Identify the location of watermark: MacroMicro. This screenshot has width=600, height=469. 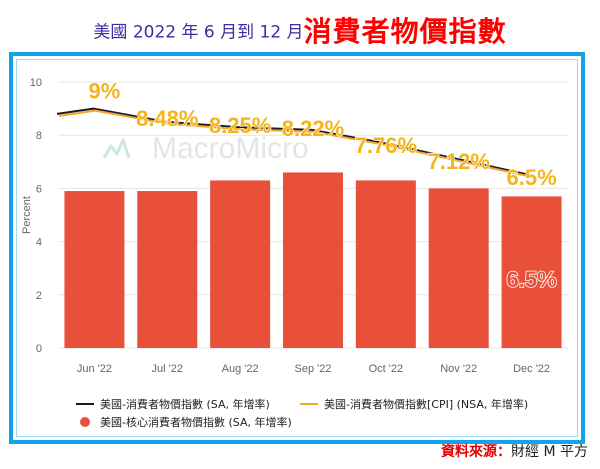
(205, 148).